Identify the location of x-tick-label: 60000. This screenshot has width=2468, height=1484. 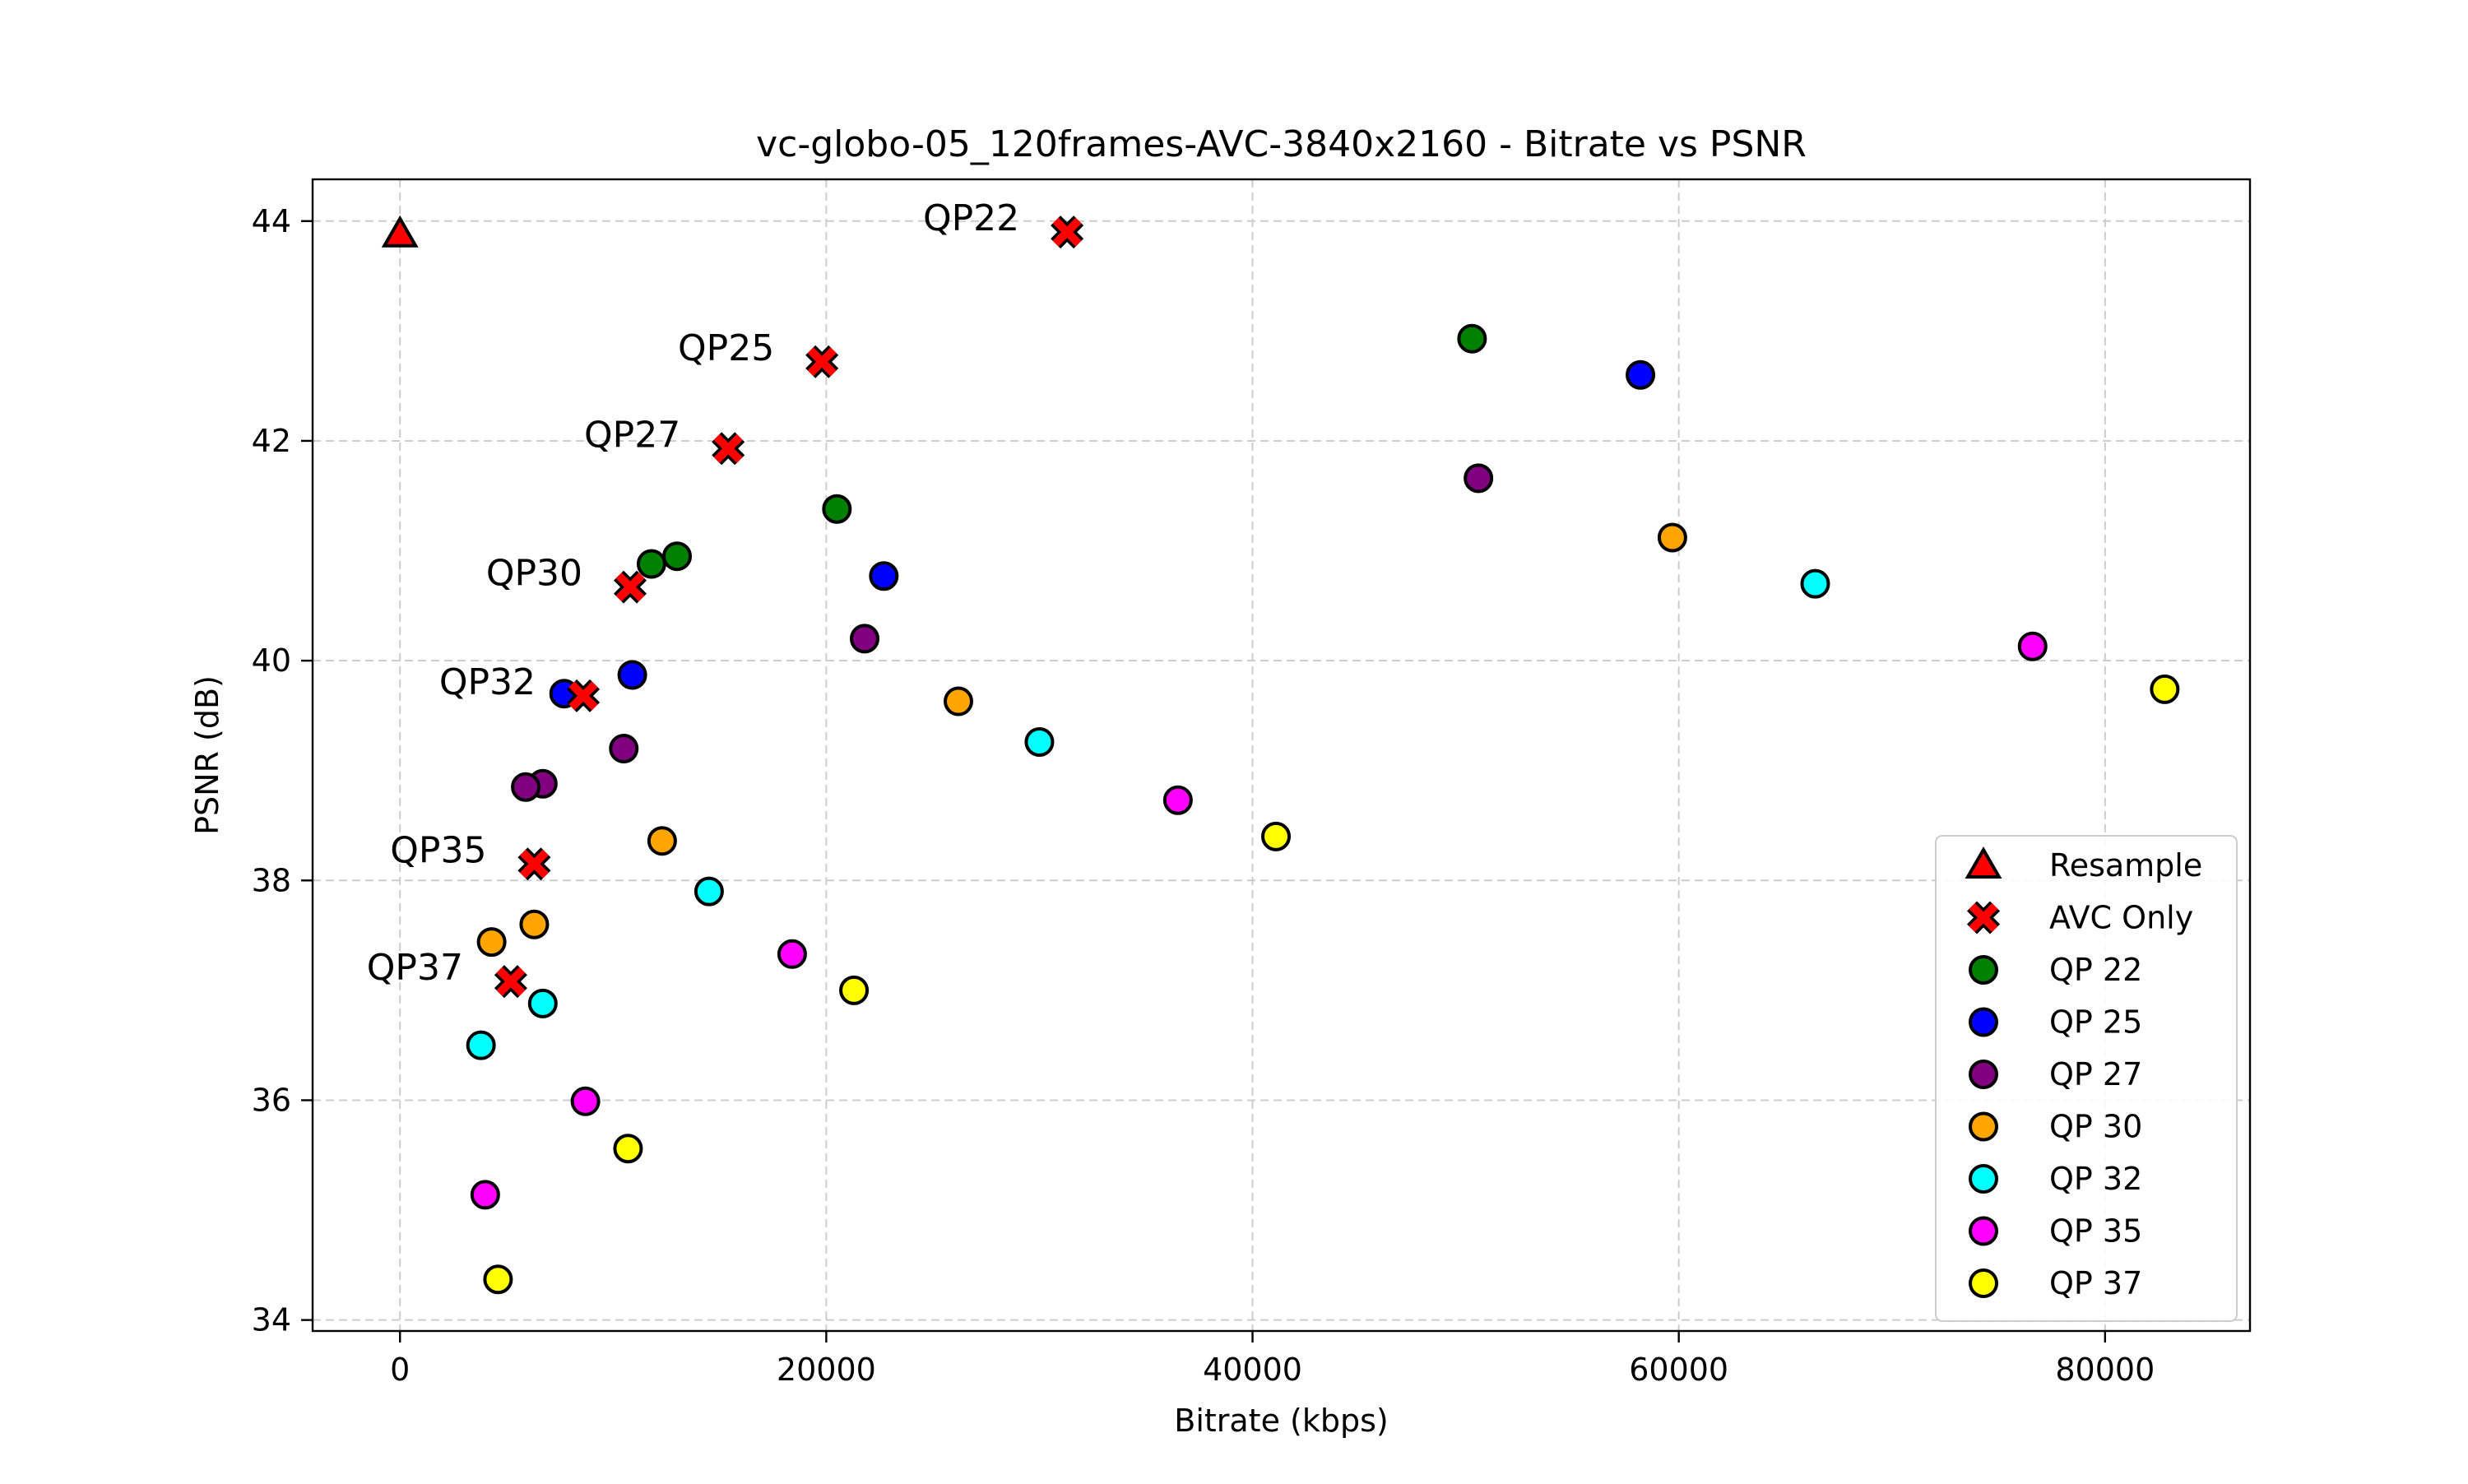
(1678, 1370).